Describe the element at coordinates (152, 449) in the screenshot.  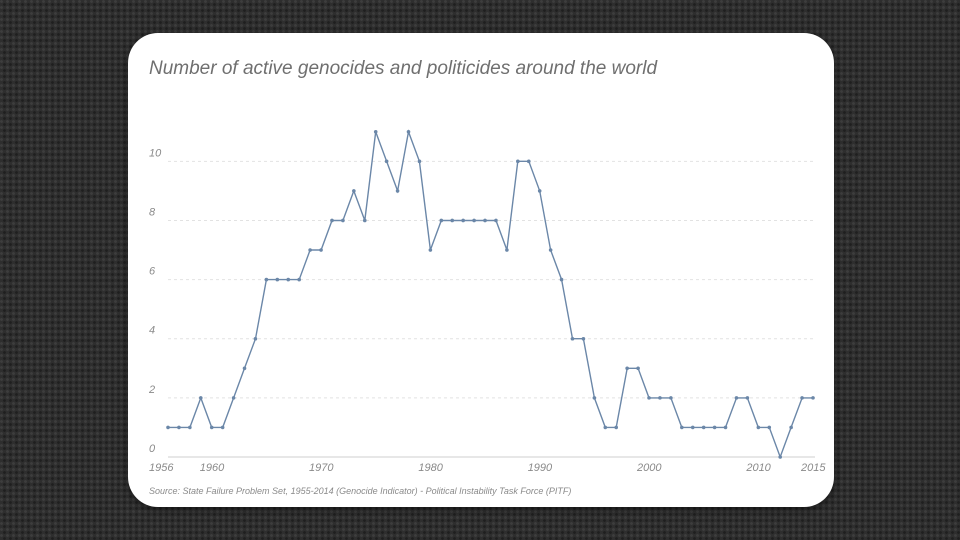
I see `y-tick-label: 0` at that location.